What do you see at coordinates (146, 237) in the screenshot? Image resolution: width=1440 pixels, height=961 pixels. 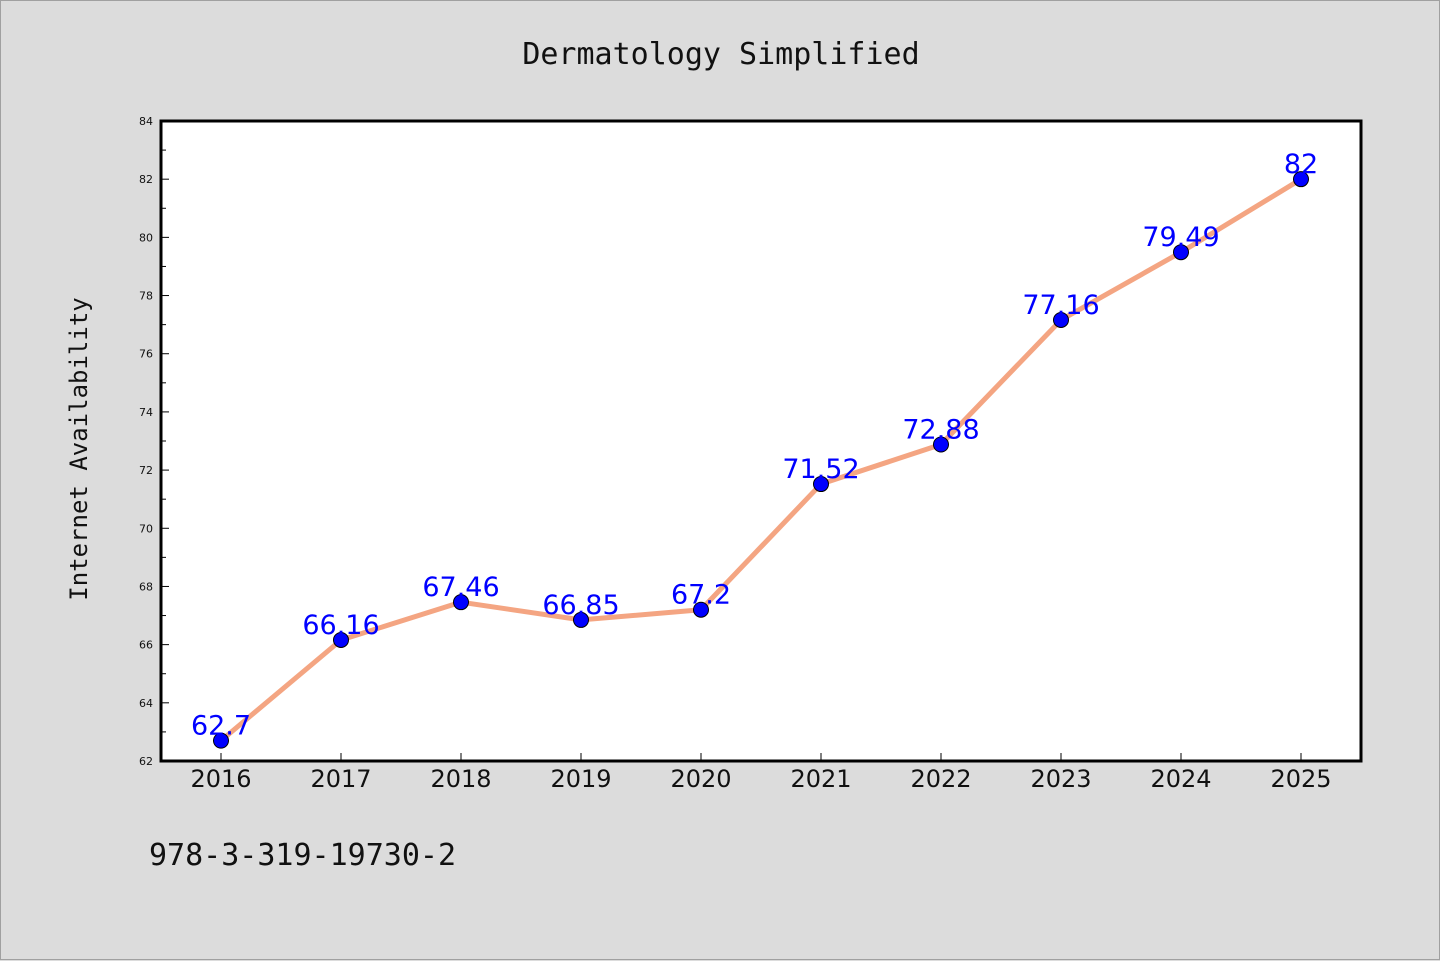 I see `y-tick-label: 80` at bounding box center [146, 237].